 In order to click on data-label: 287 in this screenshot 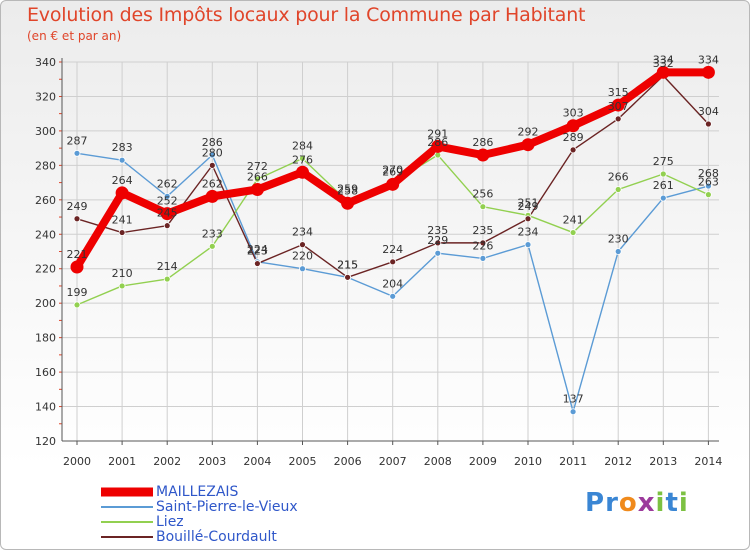, I will do `click(77, 140)`.